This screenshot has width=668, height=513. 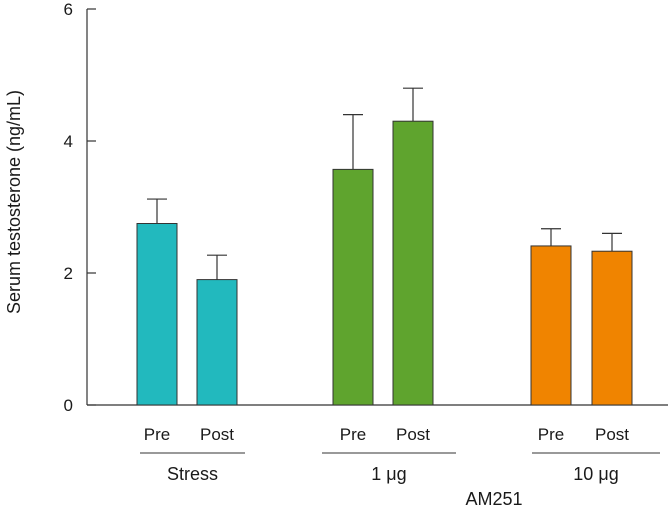 What do you see at coordinates (68, 273) in the screenshot?
I see `y-tick-label: 2` at bounding box center [68, 273].